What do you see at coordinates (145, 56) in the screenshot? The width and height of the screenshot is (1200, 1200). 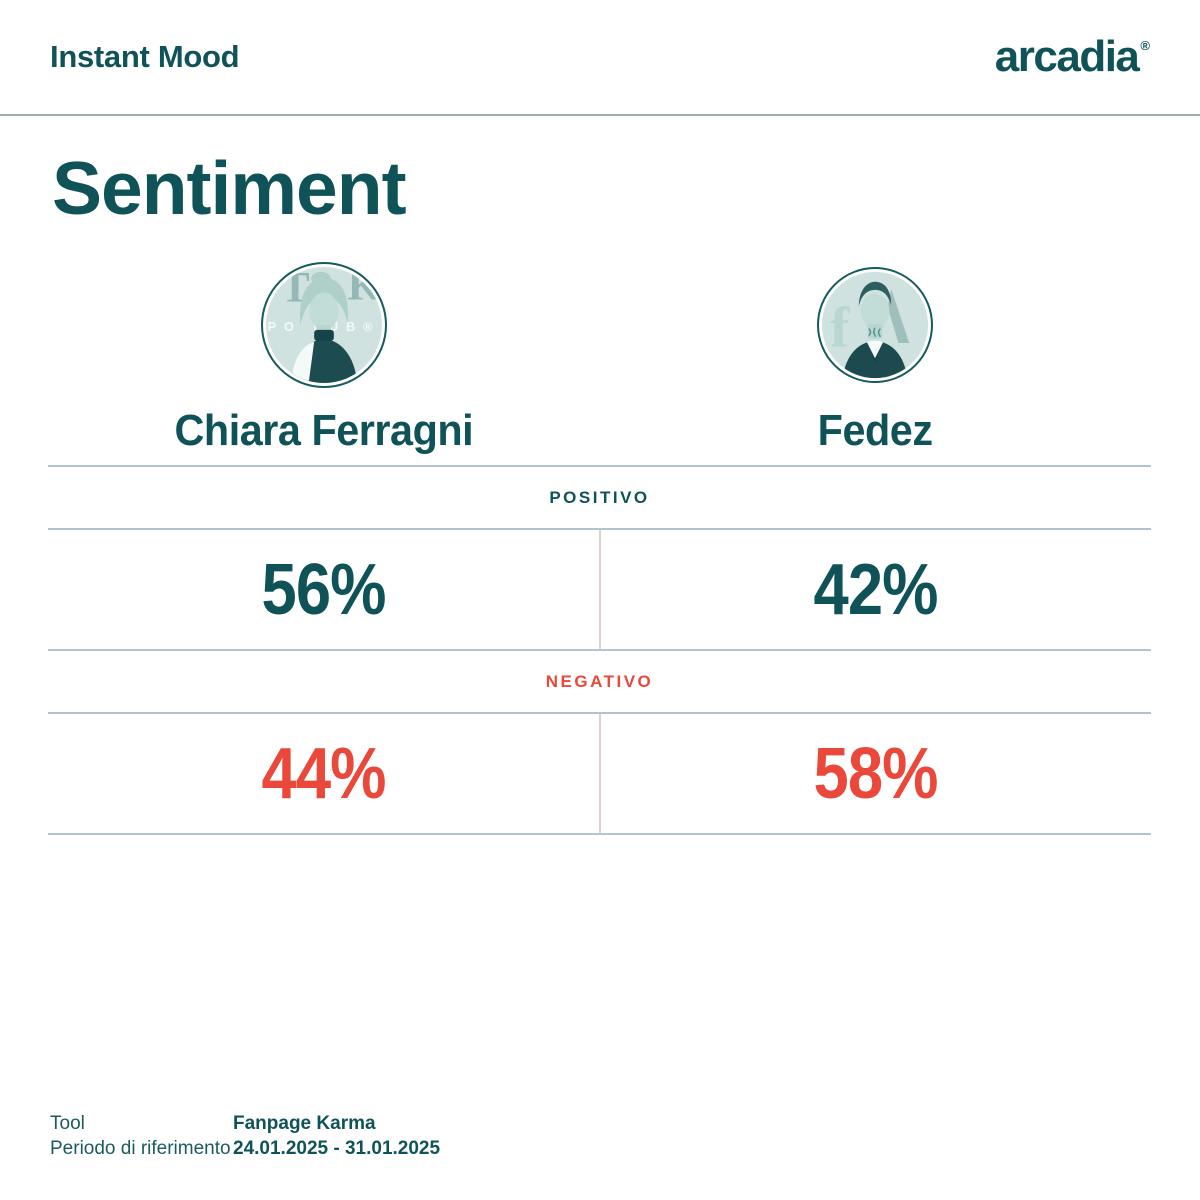 I see `report-title: Instant Mood` at bounding box center [145, 56].